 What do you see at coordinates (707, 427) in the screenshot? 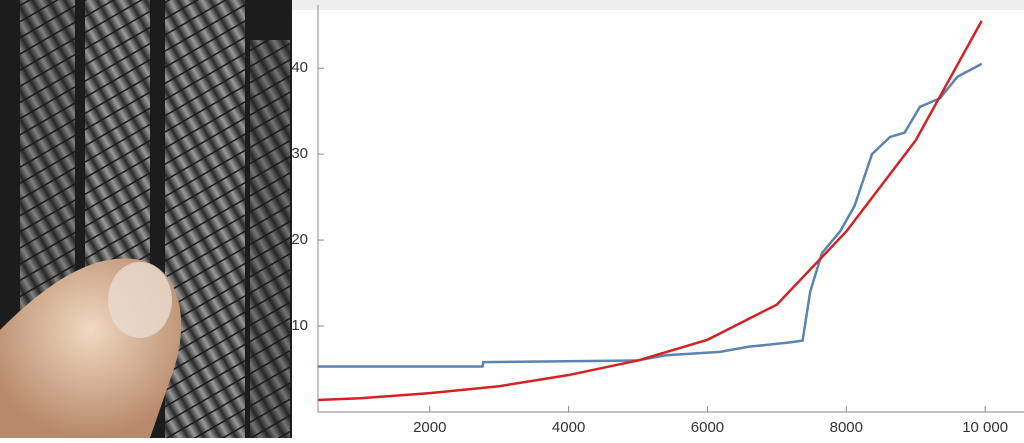
I see `x-tick-label: 6000` at bounding box center [707, 427].